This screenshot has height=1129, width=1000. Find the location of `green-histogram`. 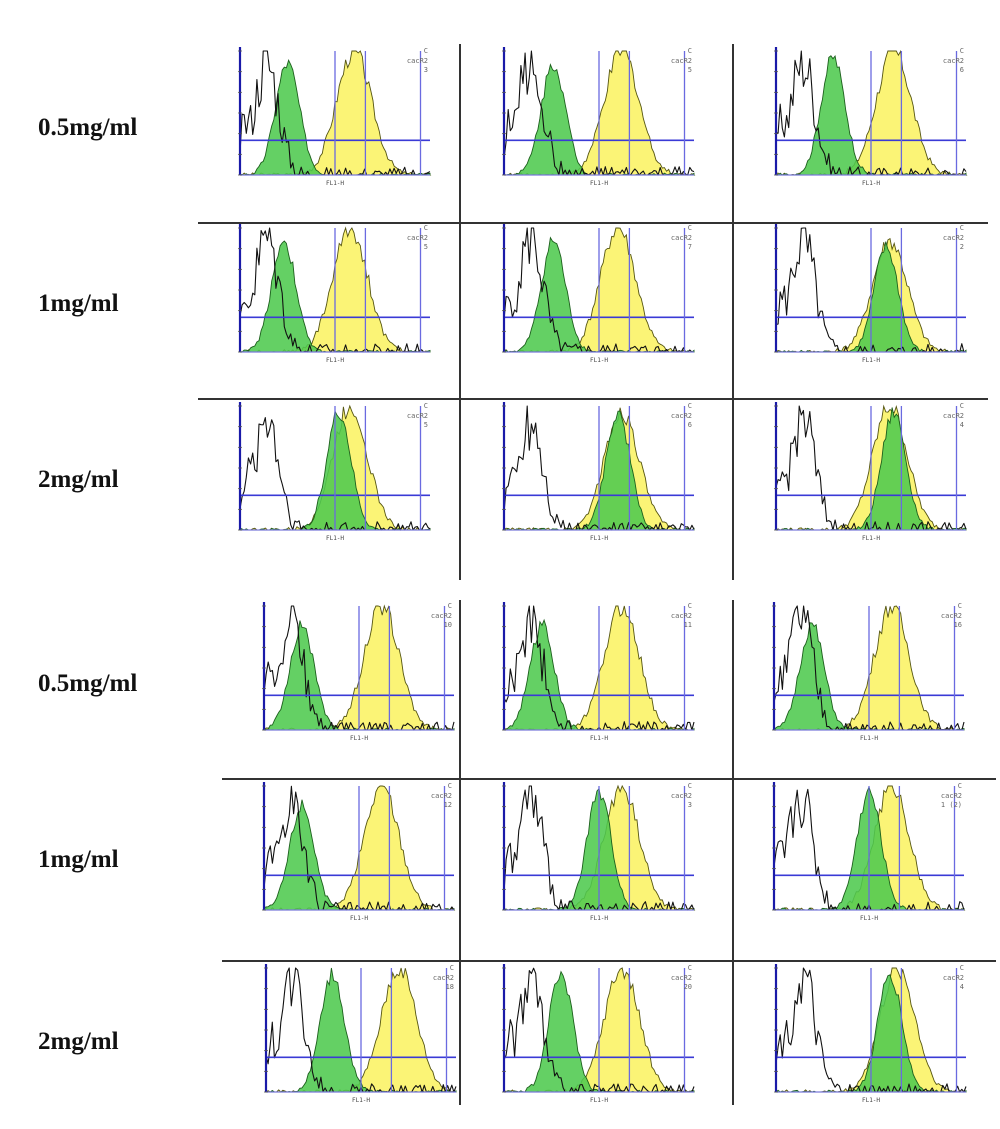

green-histogram is located at coordinates (361, 1030).